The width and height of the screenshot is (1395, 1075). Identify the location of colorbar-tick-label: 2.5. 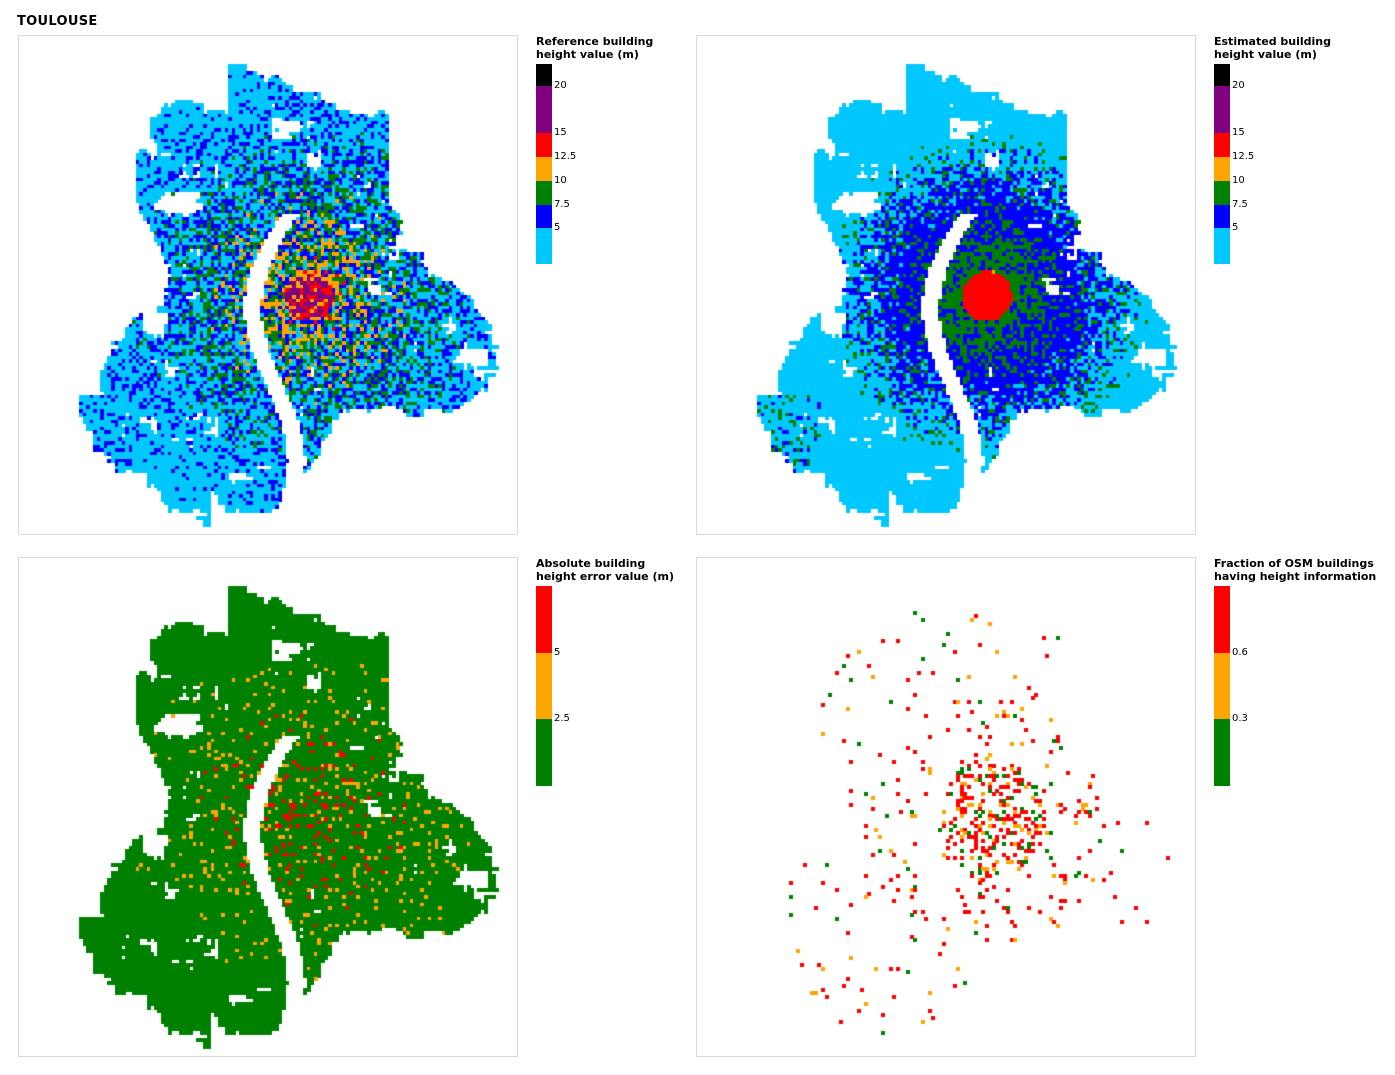
(562, 718).